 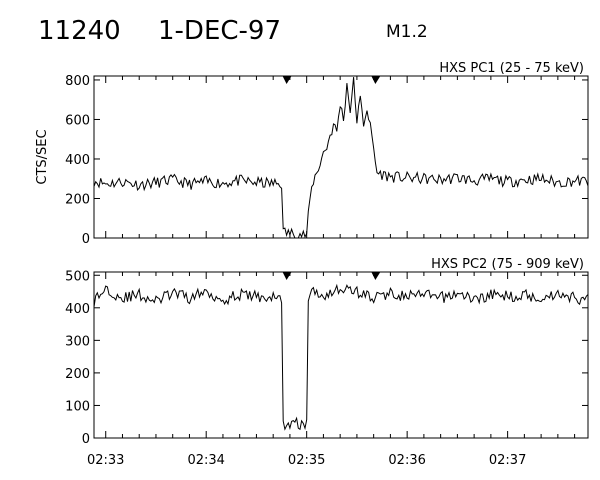 What do you see at coordinates (205, 460) in the screenshot?
I see `x-tick-label: 02:34` at bounding box center [205, 460].